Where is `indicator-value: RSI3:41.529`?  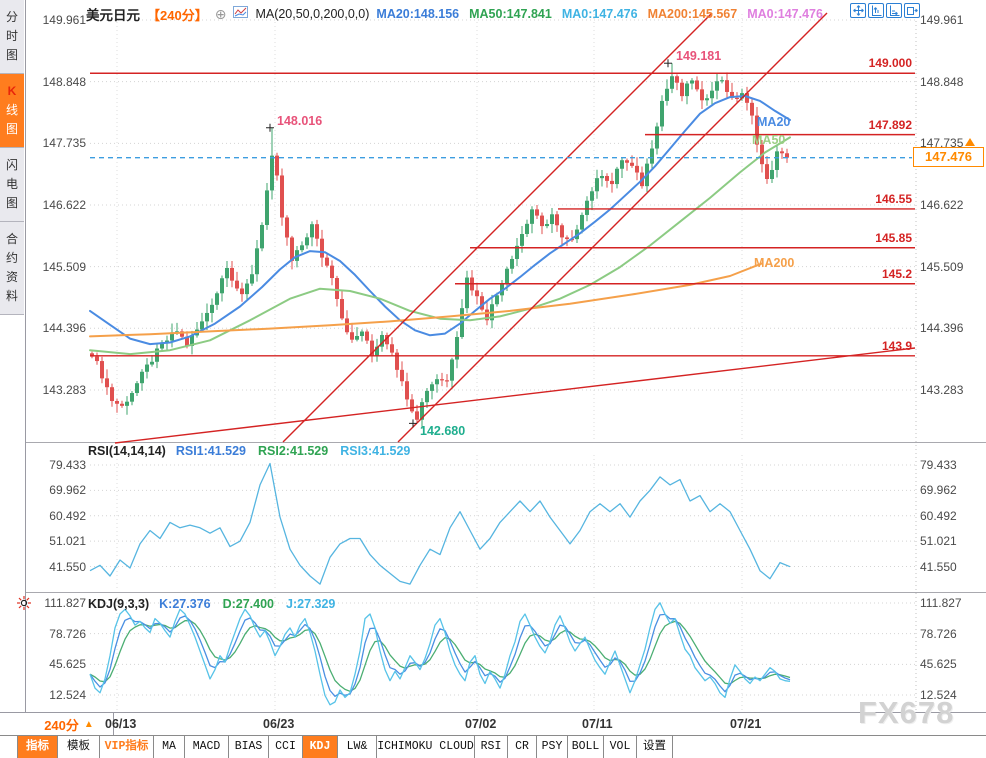
indicator-value: RSI3:41.529 is located at coordinates (375, 451).